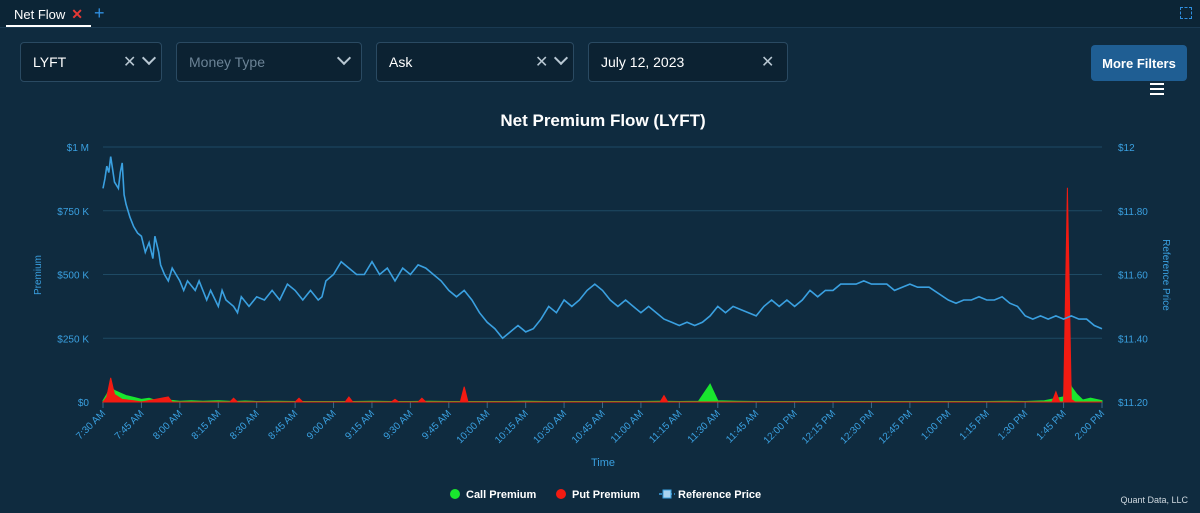 This screenshot has width=1200, height=513. What do you see at coordinates (742, 426) in the screenshot?
I see `x-tick-label: 11:45 AM` at bounding box center [742, 426].